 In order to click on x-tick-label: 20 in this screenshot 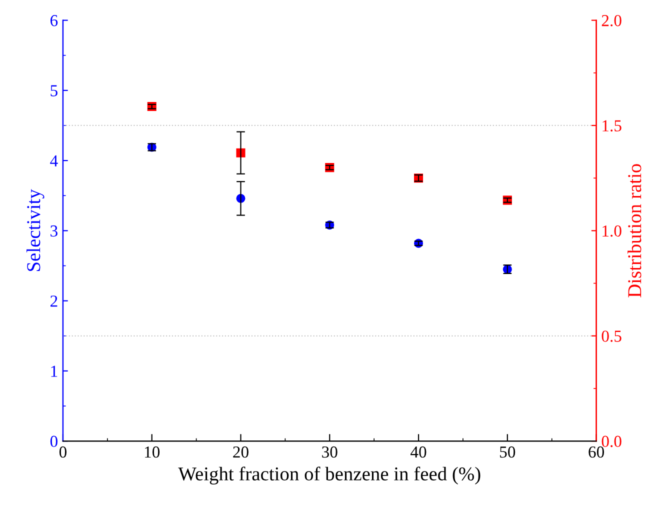, I will do `click(240, 452)`.